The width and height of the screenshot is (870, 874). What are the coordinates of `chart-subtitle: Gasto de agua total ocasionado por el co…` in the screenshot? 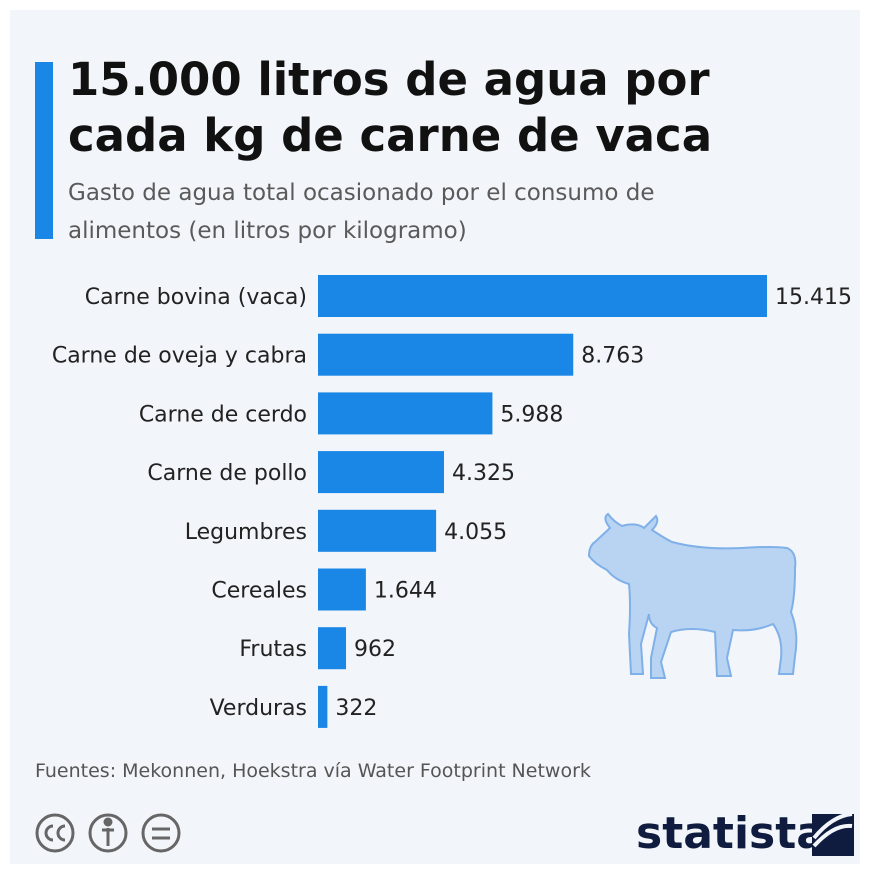 It's located at (361, 212).